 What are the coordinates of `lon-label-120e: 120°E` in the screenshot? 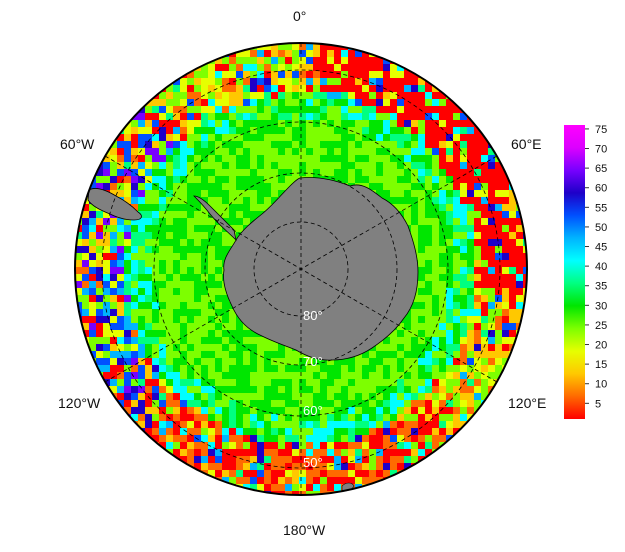 It's located at (527, 403).